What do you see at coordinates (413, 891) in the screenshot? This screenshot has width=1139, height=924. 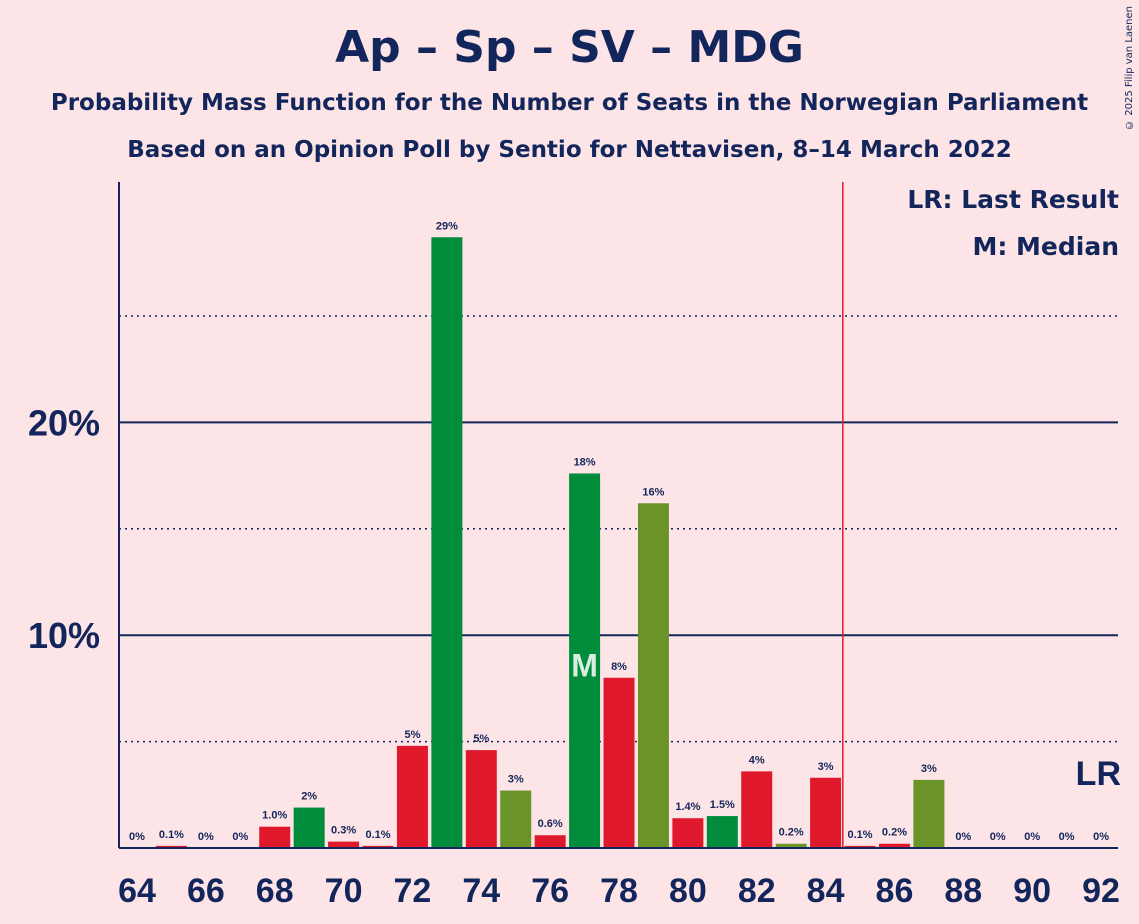 I see `x-tick-label: 72` at bounding box center [413, 891].